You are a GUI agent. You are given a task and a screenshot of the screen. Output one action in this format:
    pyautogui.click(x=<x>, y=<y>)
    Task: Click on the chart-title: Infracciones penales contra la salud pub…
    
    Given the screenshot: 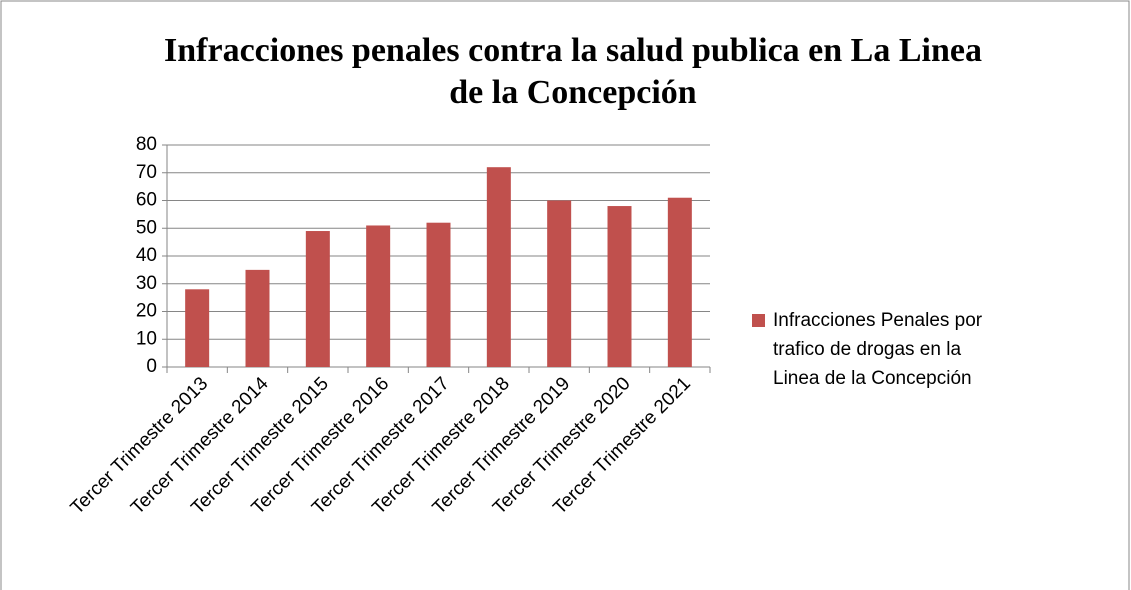 What is the action you would take?
    pyautogui.click(x=573, y=71)
    